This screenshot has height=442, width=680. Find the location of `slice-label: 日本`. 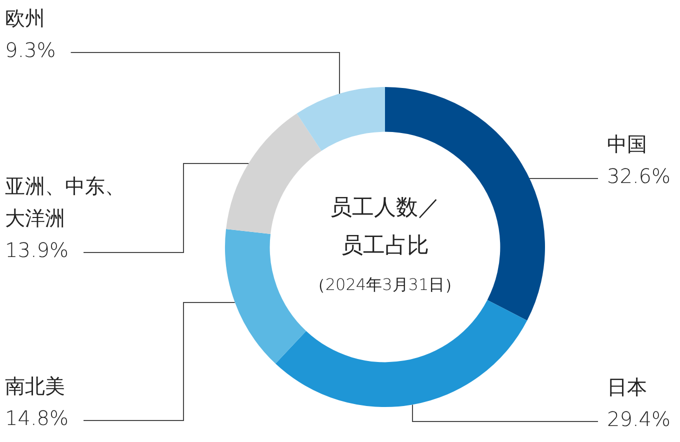

slice-label: 日本 is located at coordinates (627, 387).